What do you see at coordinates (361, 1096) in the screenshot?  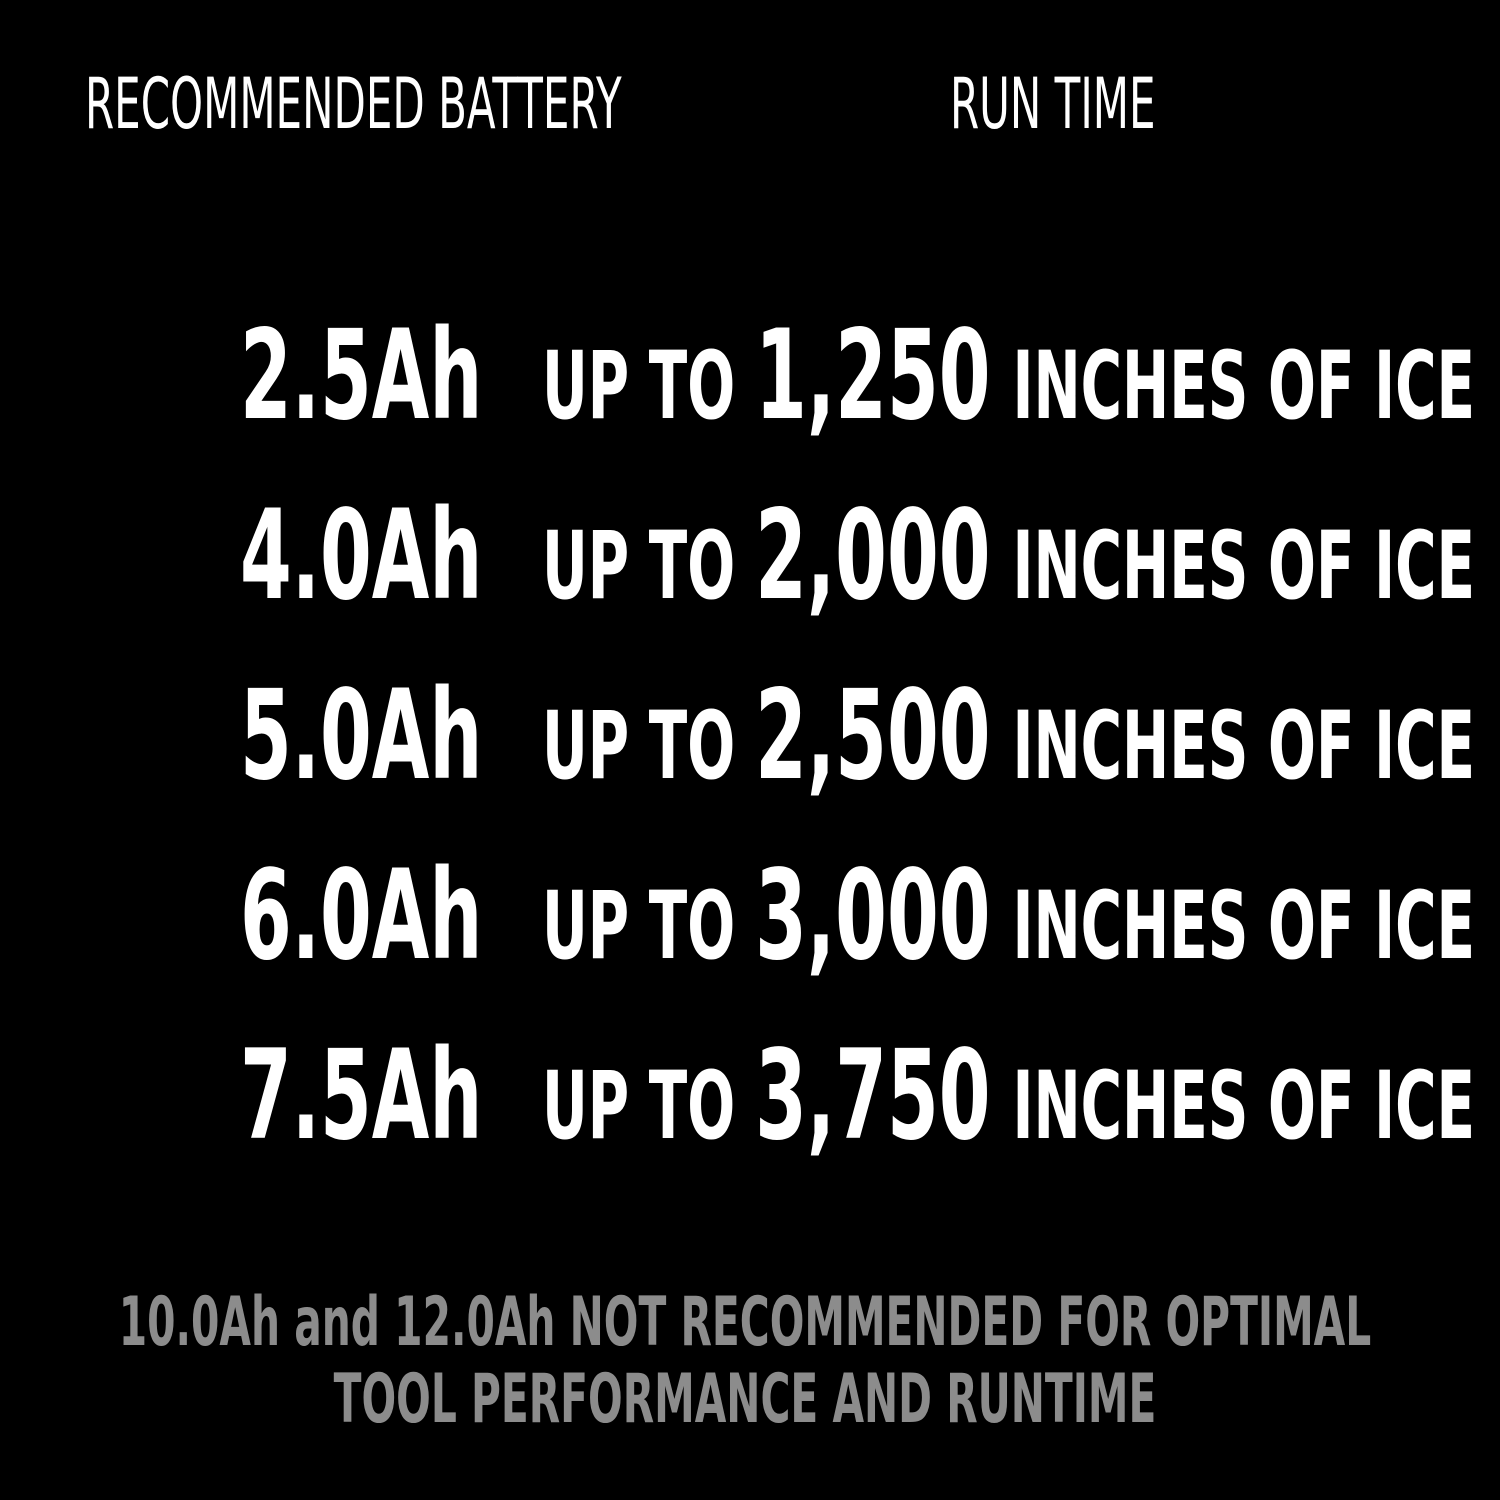 I see `battery-size: 7.5Ah` at bounding box center [361, 1096].